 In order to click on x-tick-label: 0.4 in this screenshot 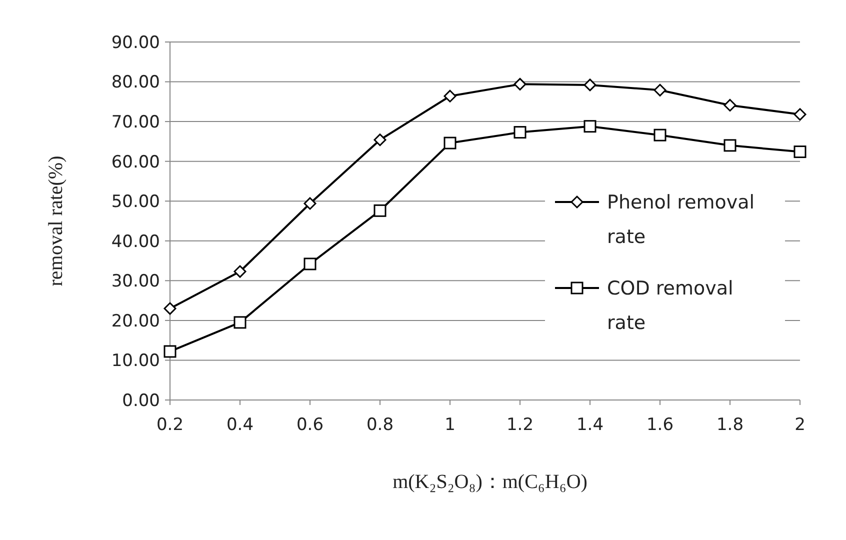, I will do `click(240, 425)`.